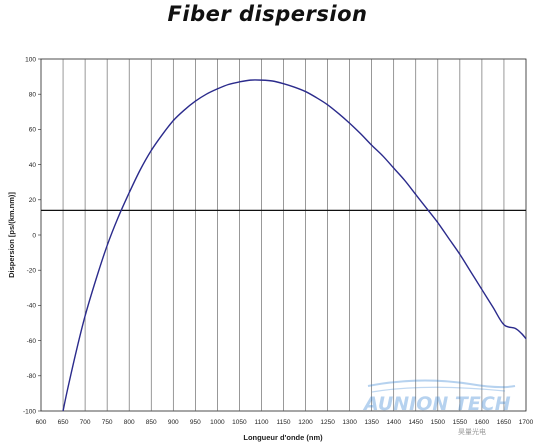 The height and width of the screenshot is (445, 535). What do you see at coordinates (107, 422) in the screenshot?
I see `x-tick-label: 750` at bounding box center [107, 422].